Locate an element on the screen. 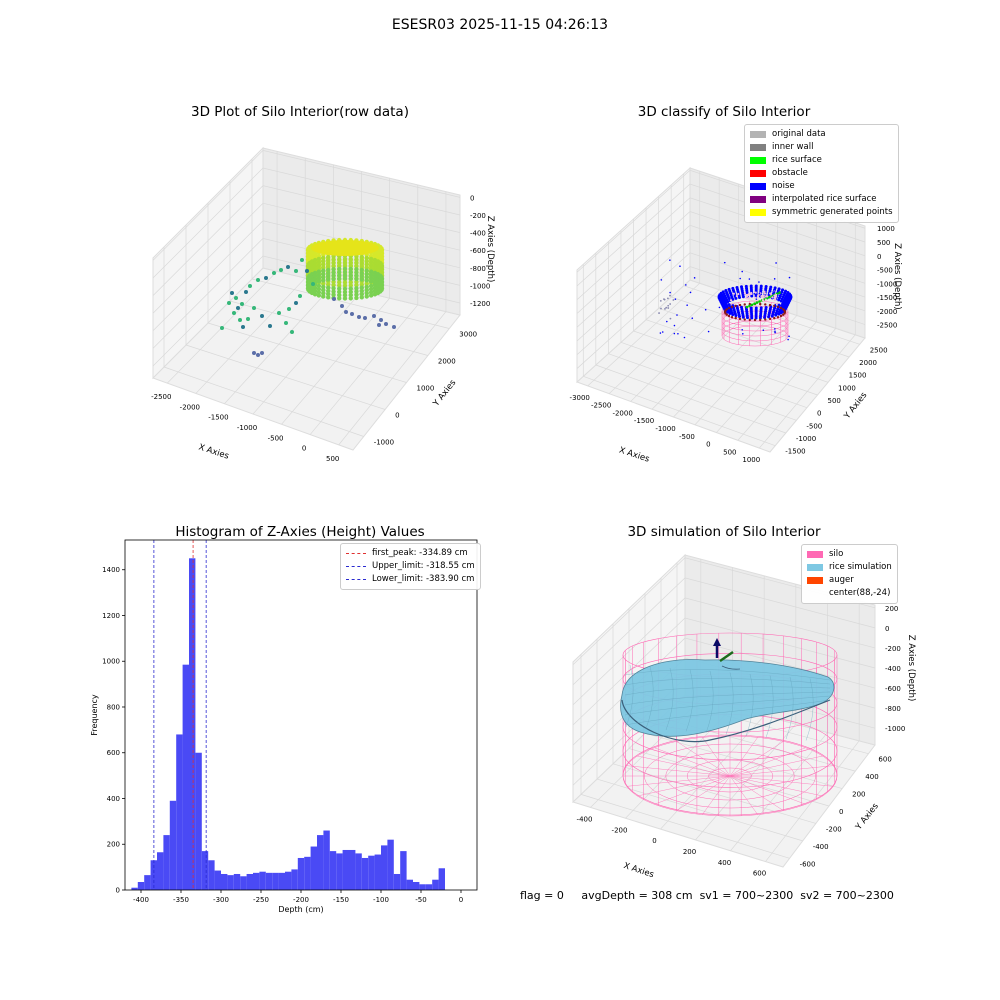  x-tick-label: -1000 is located at coordinates (247, 428).